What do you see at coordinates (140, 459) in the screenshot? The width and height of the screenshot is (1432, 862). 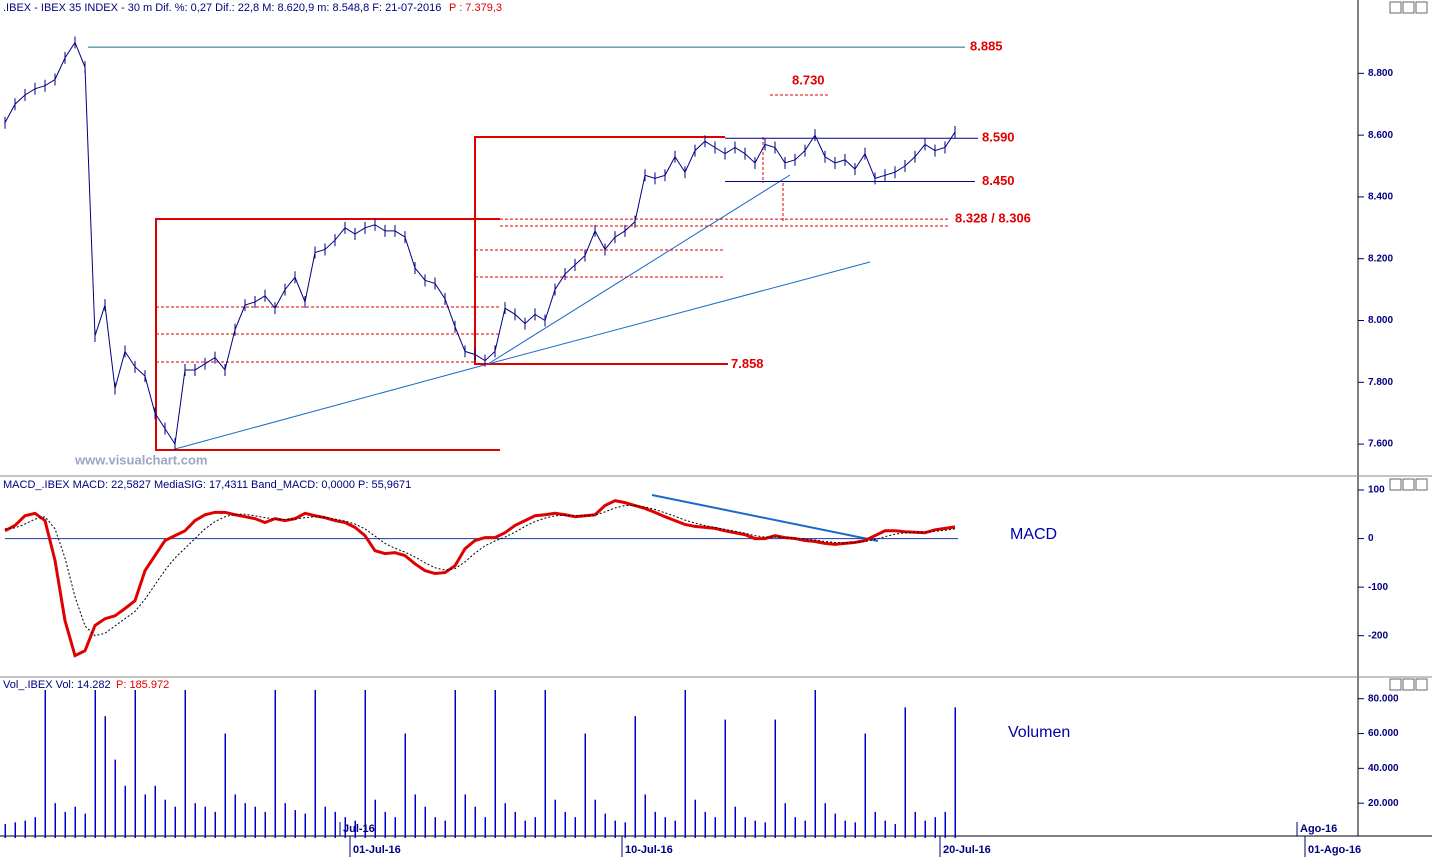 I see `watermark: www.visualchart.com` at bounding box center [140, 459].